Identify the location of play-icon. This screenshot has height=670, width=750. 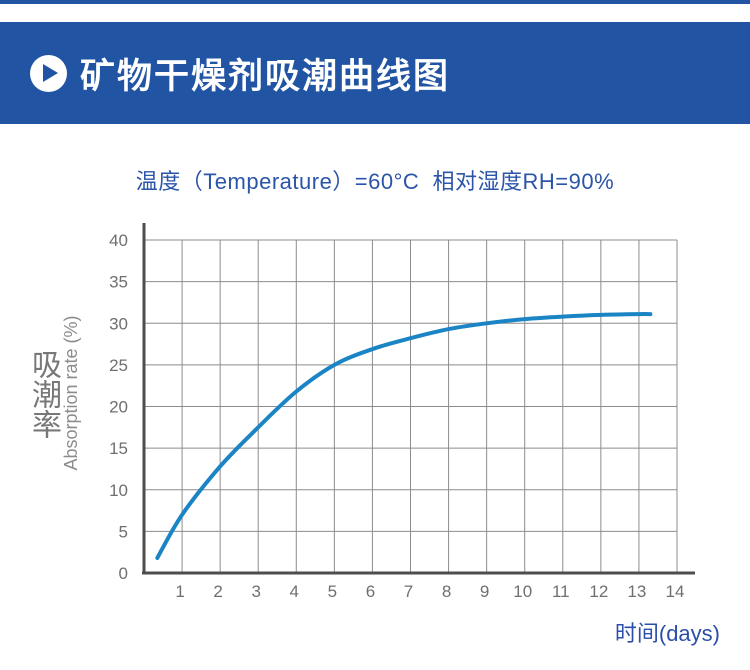
(48, 73).